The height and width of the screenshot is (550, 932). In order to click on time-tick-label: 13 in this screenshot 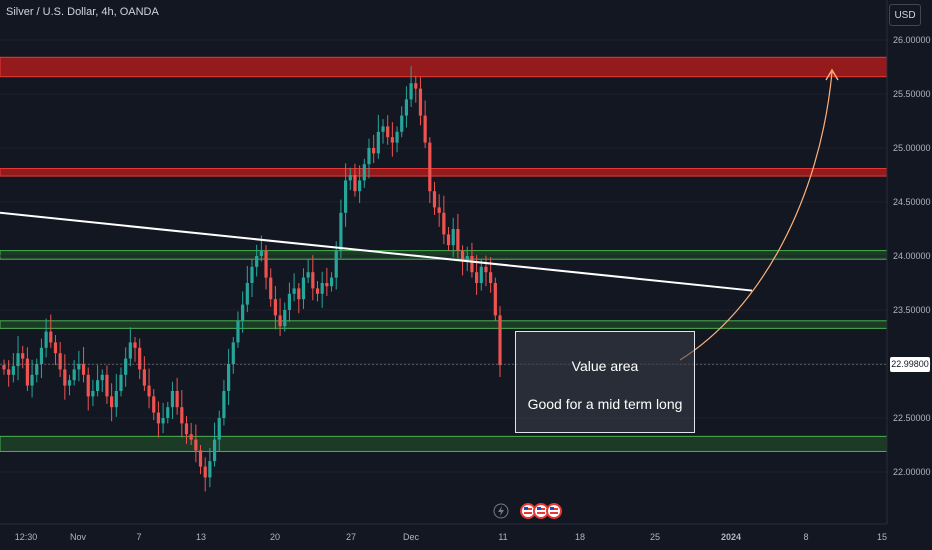, I will do `click(201, 537)`.